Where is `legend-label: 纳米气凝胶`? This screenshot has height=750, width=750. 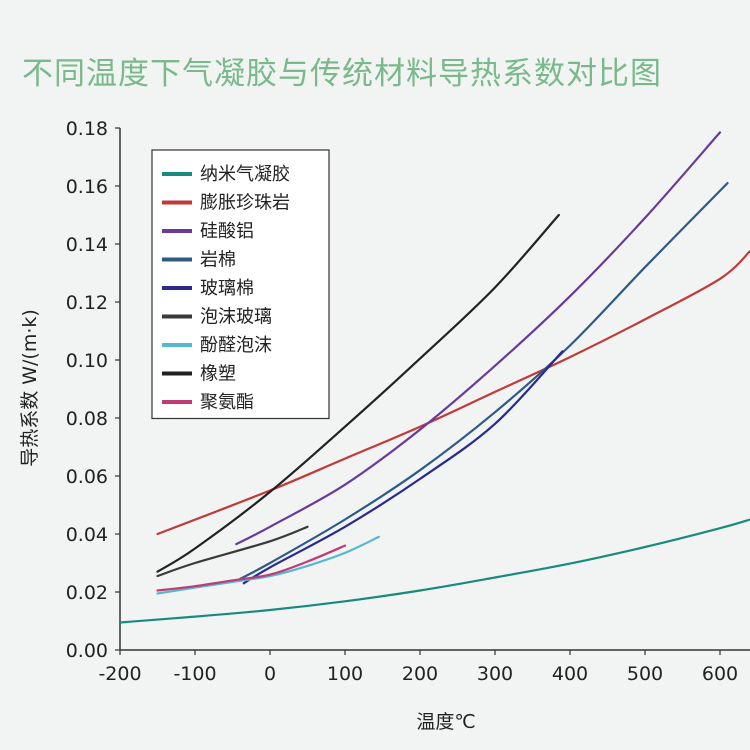 legend-label: 纳米气凝胶 is located at coordinates (245, 174).